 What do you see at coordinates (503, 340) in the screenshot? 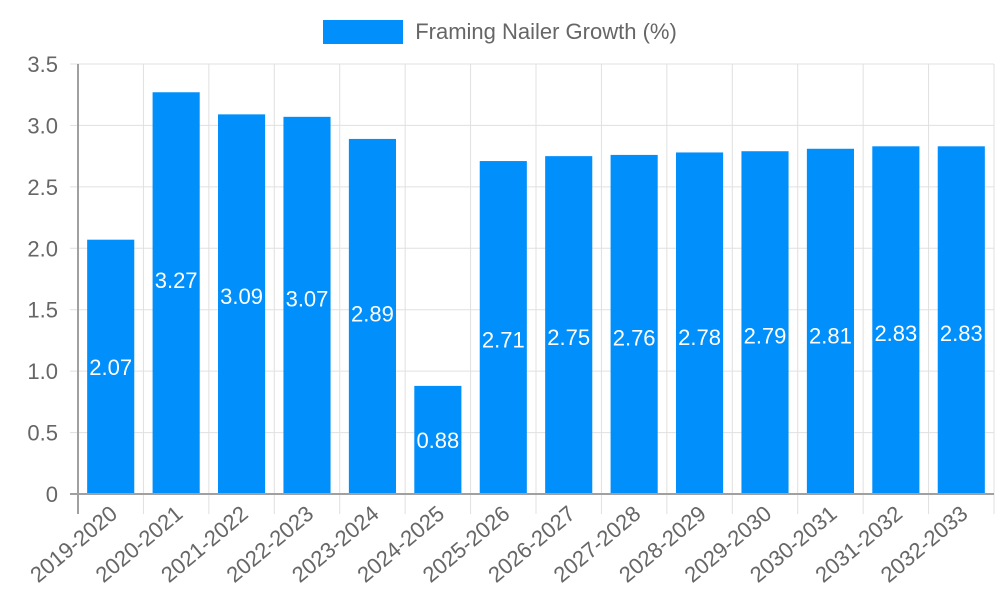
I see `bar-value-label: 2.71` at bounding box center [503, 340].